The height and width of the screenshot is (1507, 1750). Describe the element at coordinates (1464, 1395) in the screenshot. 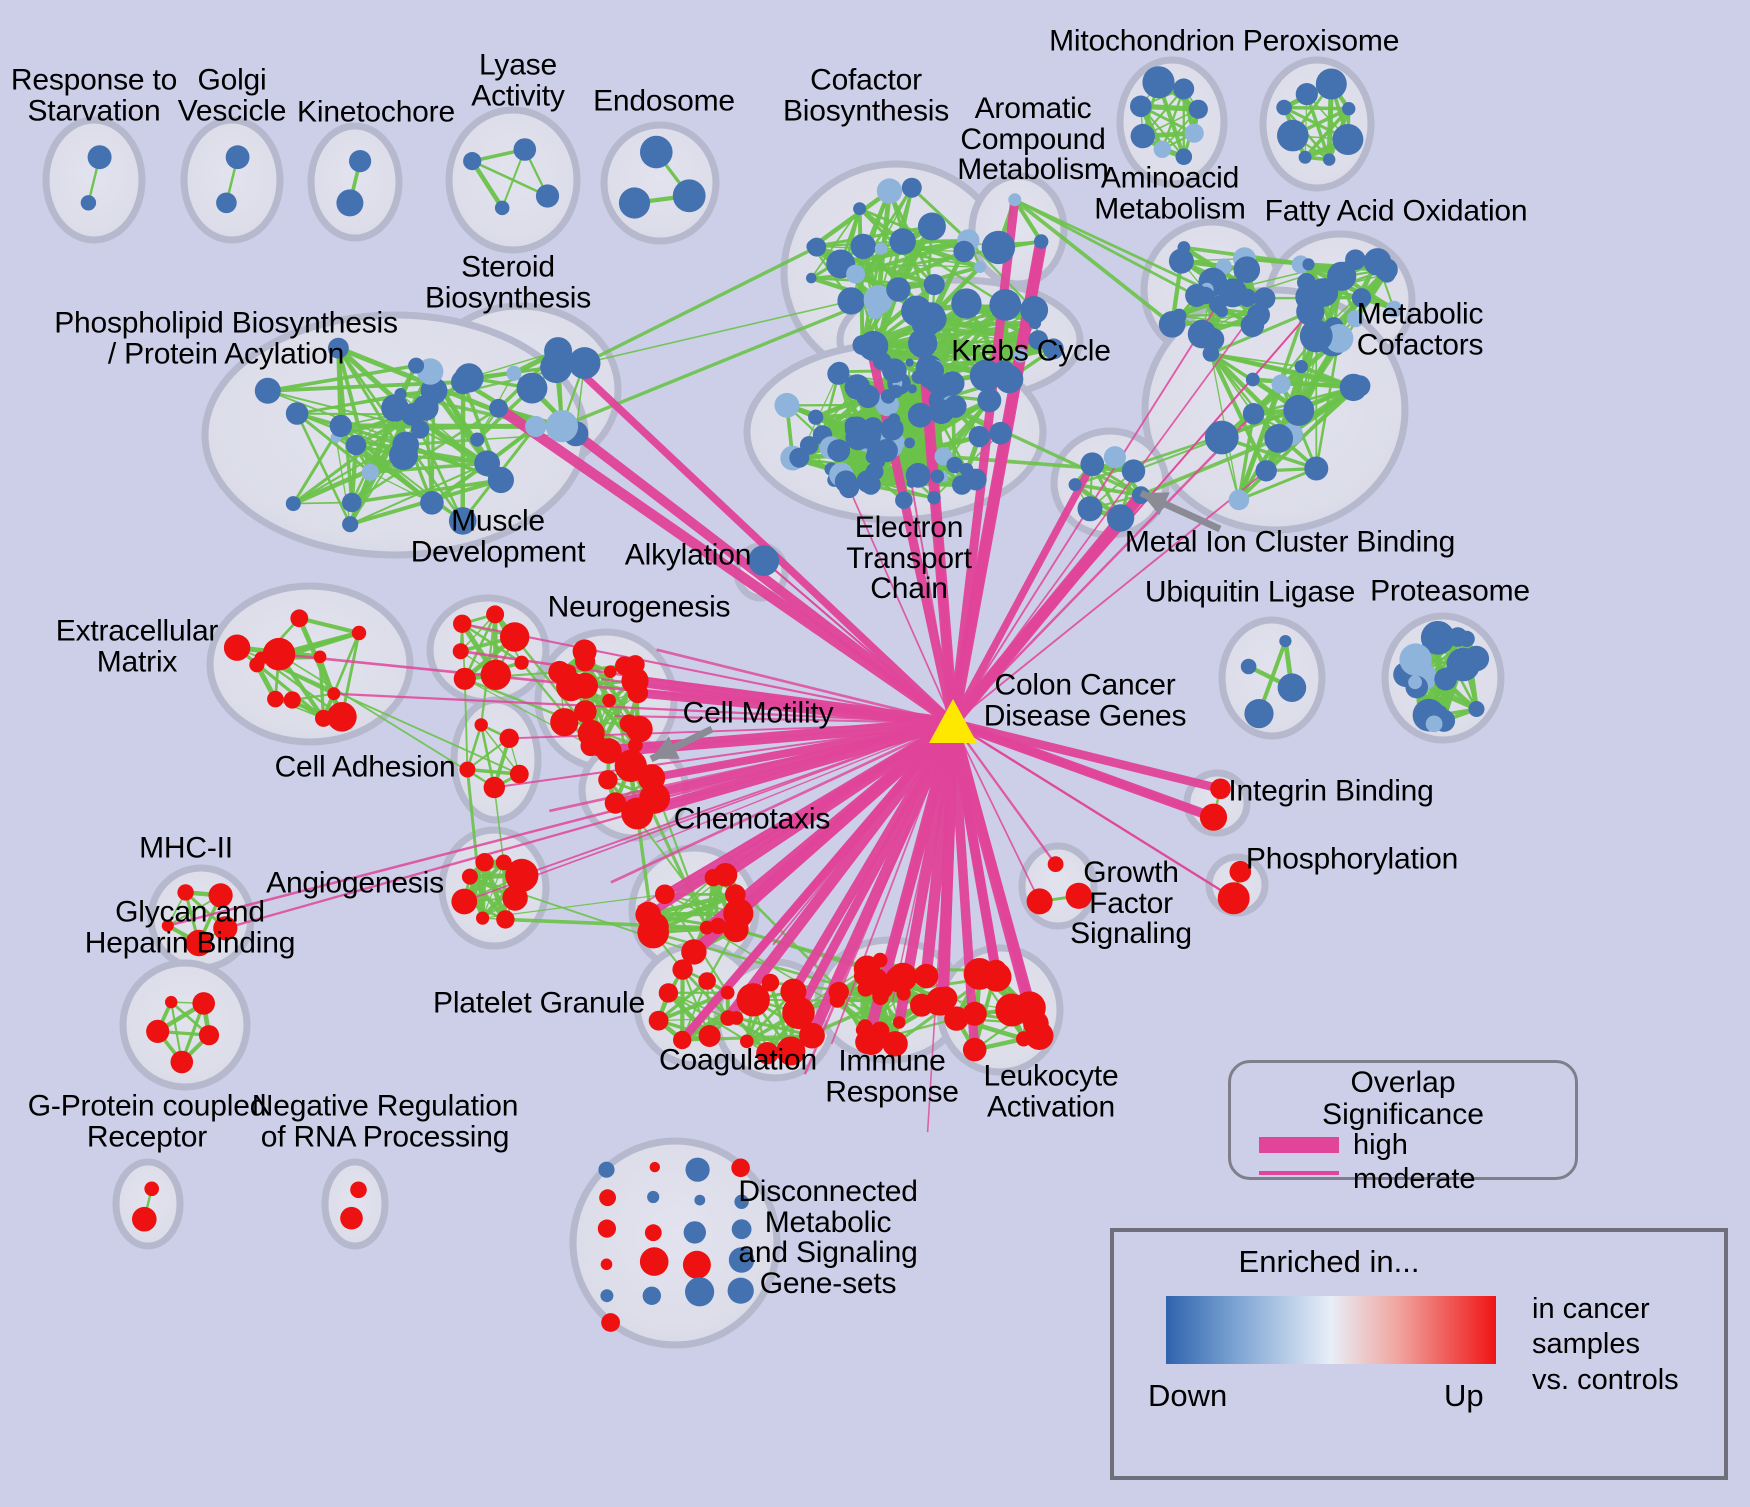

I see `enriched-legend-up-label: Up` at that location.